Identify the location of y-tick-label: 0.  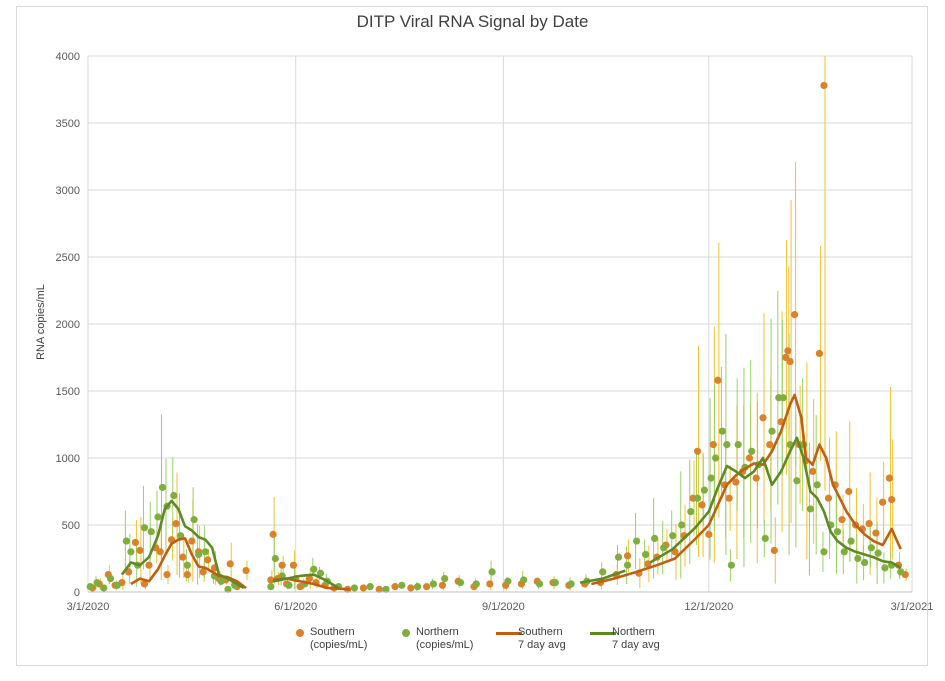
(77, 593).